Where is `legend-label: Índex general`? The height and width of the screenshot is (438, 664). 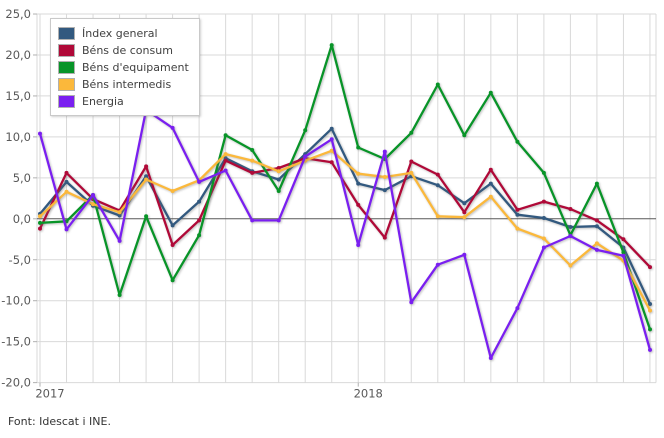
legend-label: Índex general is located at coordinates (120, 33).